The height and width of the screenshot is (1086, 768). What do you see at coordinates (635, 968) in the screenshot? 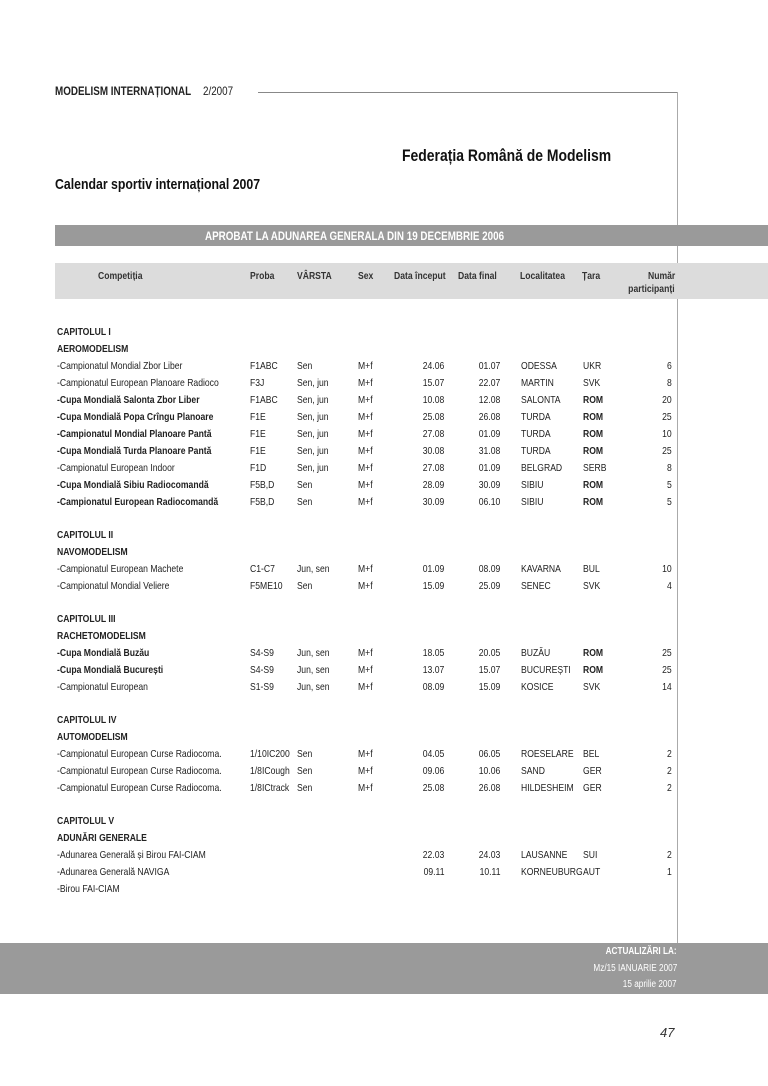
I see `update-date-1: Mz/15 IANUARIE 2007` at bounding box center [635, 968].